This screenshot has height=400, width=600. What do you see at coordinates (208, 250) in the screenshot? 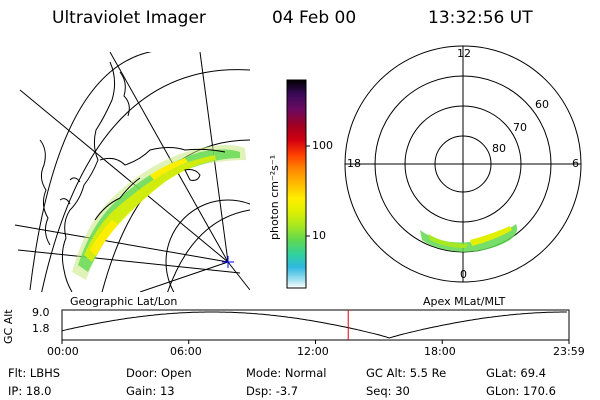
I see `geo-latitude-line` at bounding box center [208, 250].